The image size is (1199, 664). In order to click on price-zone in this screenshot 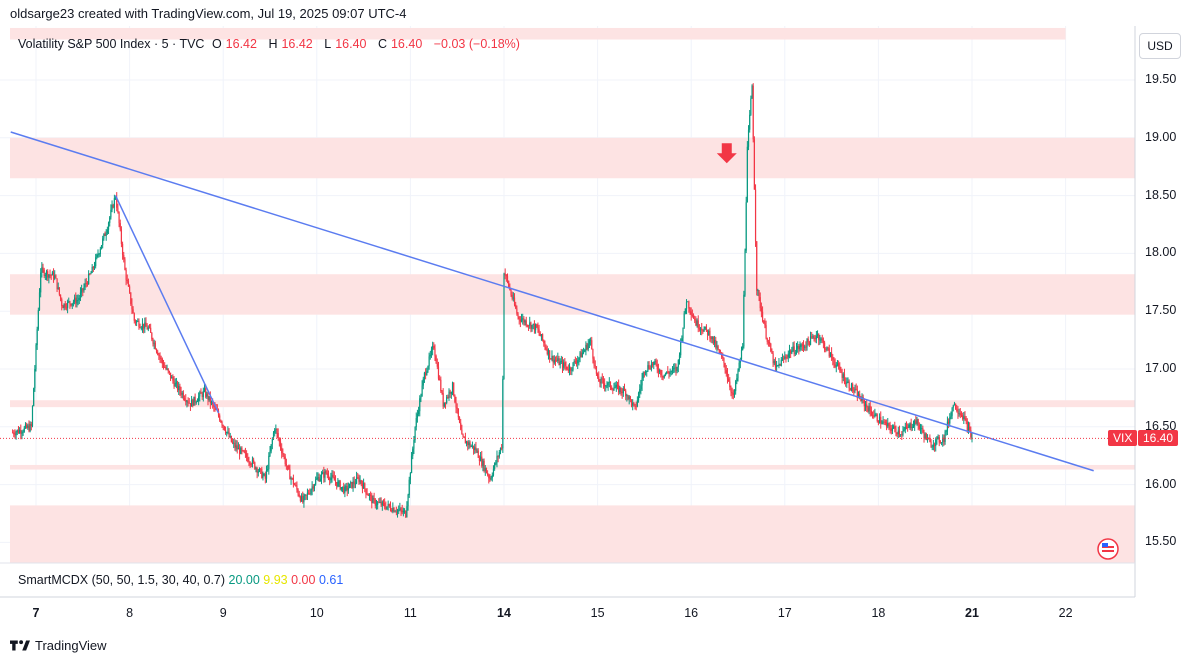, I will do `click(572, 467)`.